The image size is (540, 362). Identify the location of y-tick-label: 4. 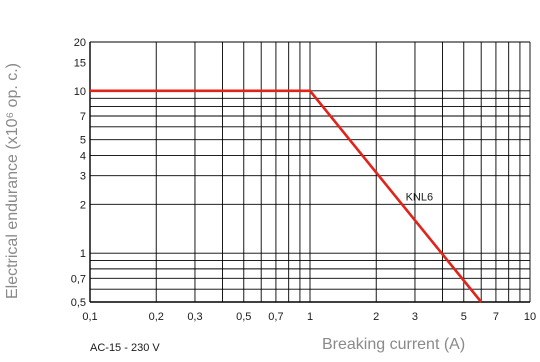
(83, 156).